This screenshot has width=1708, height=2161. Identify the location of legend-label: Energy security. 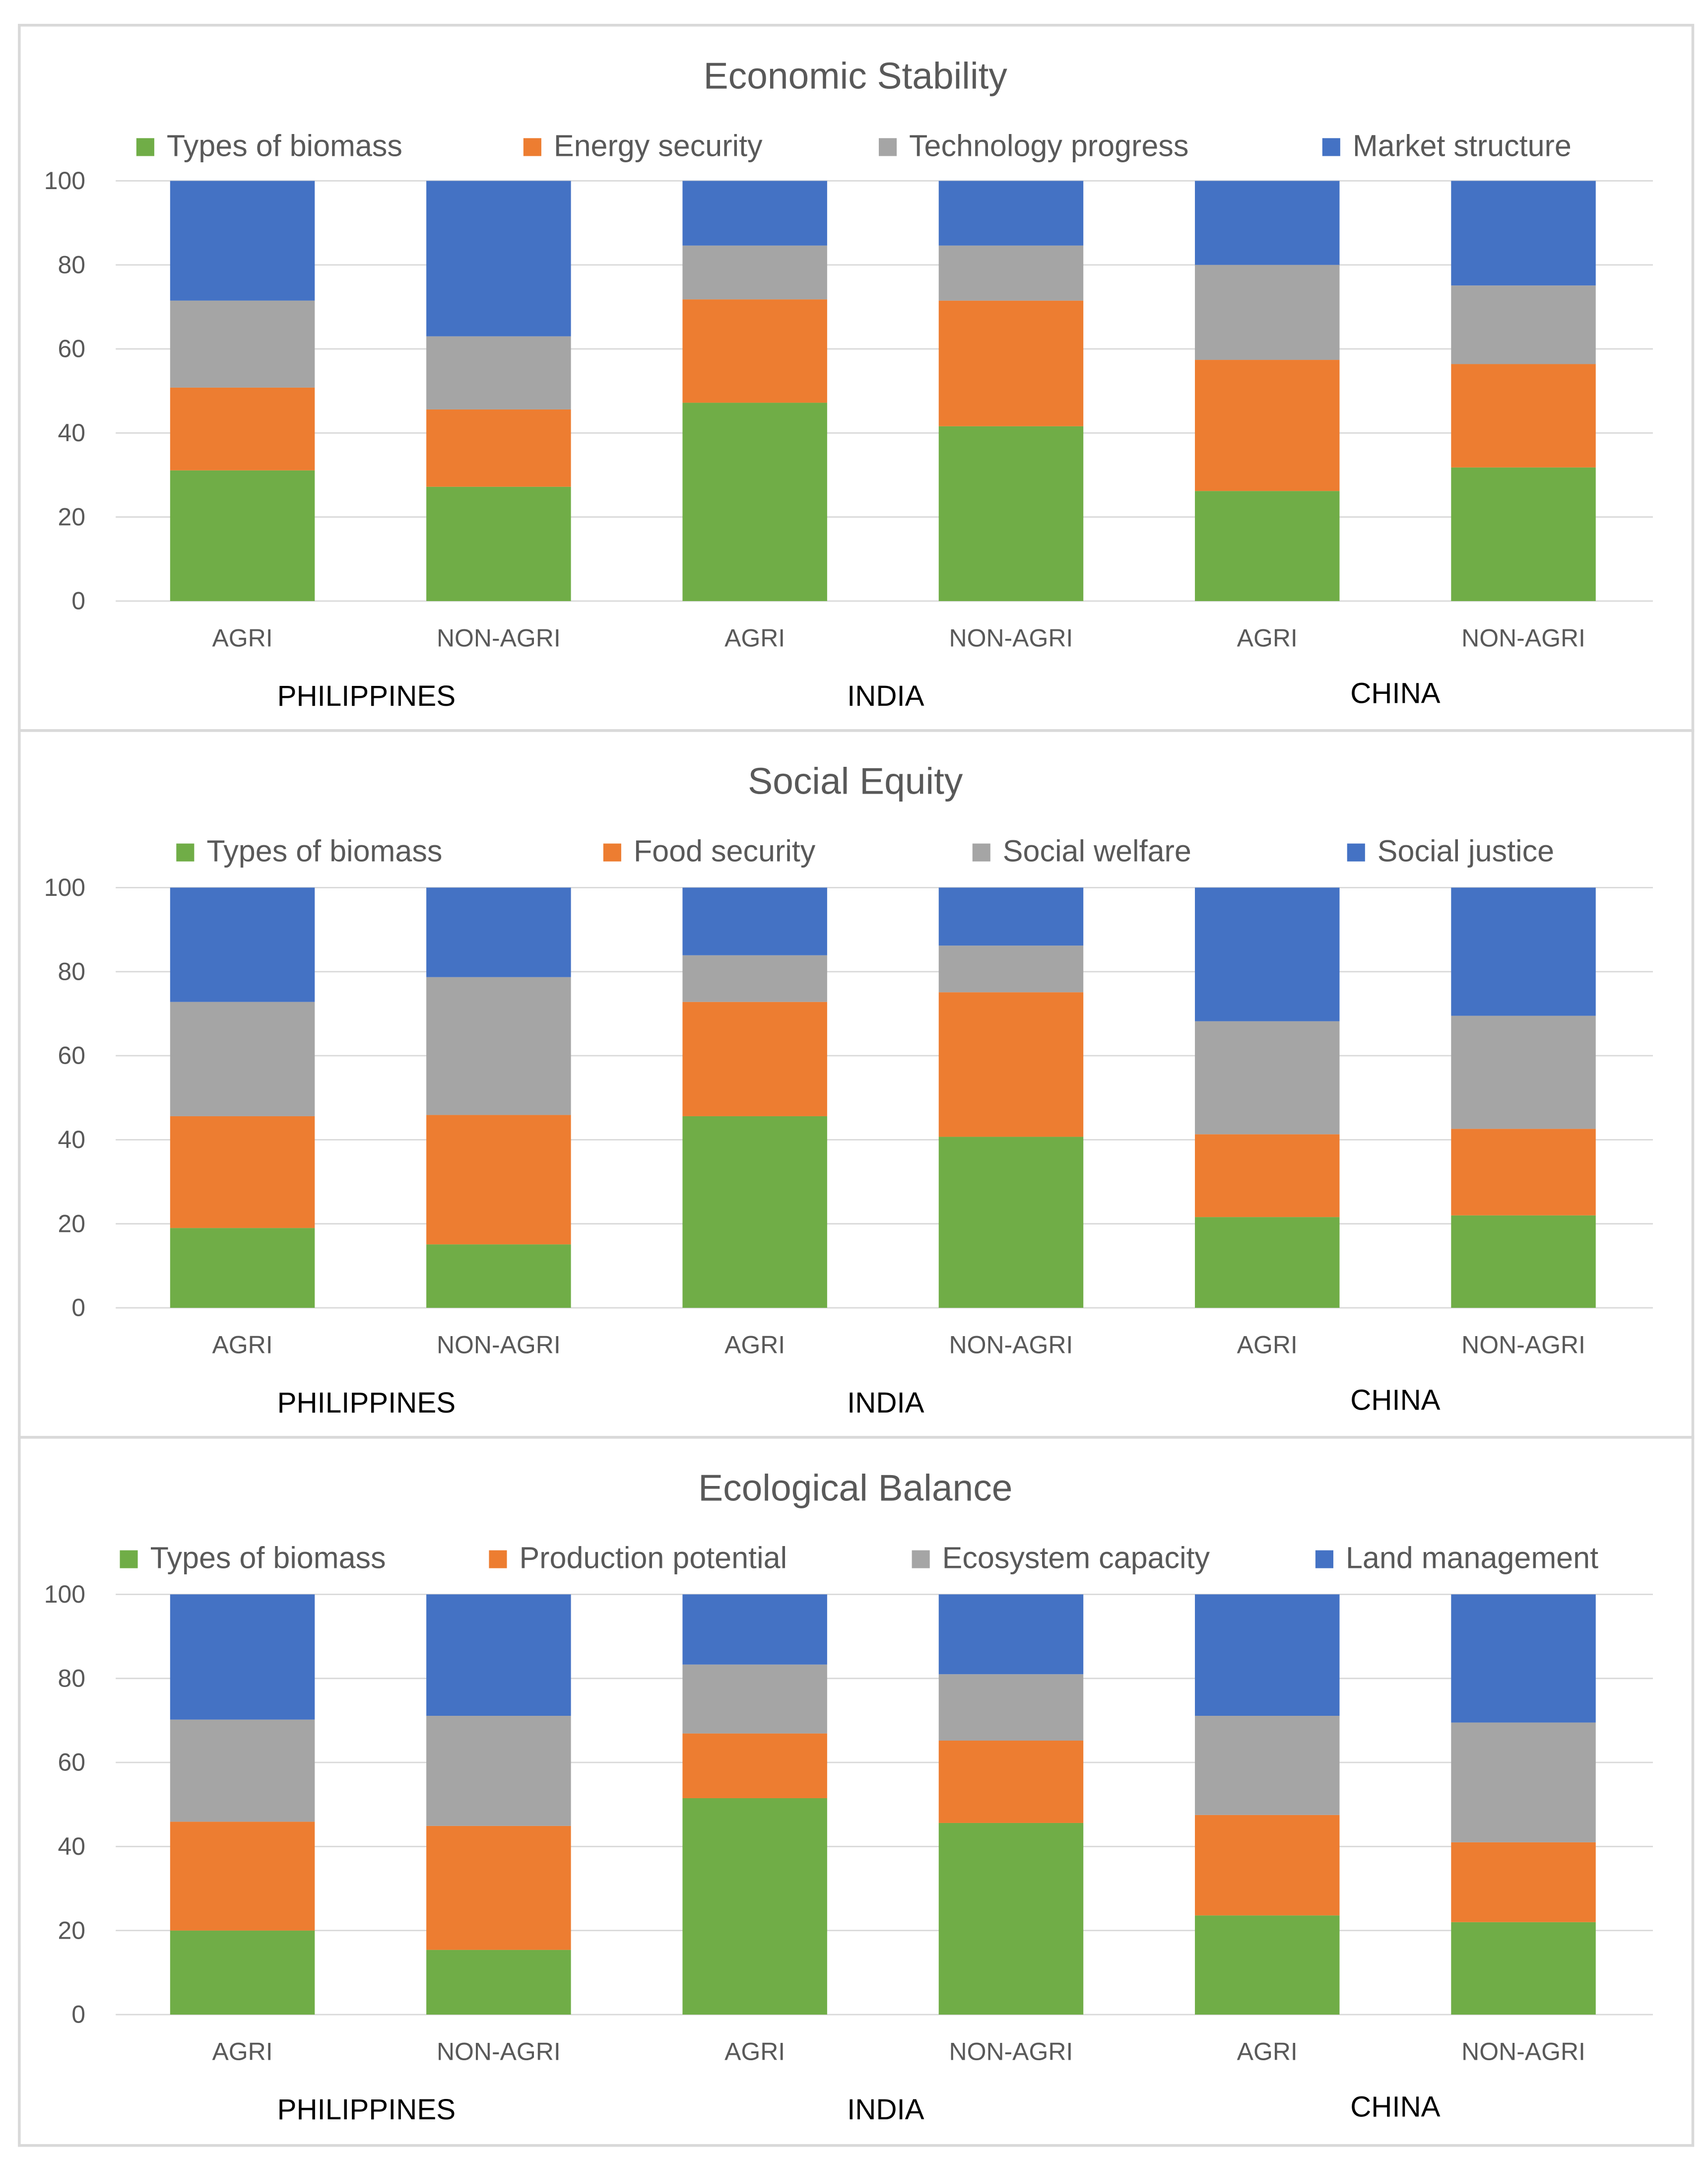
(658, 145).